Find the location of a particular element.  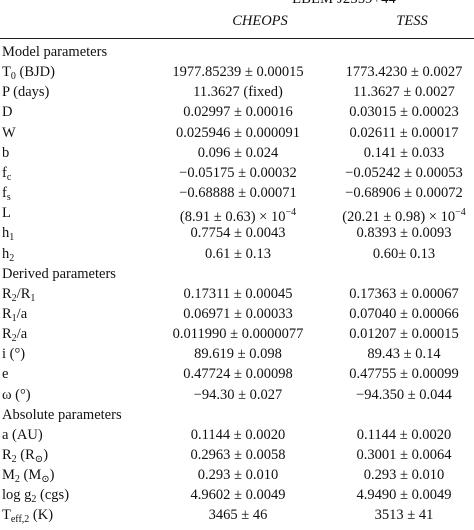

section-title: Derived parameters is located at coordinates (59, 273).